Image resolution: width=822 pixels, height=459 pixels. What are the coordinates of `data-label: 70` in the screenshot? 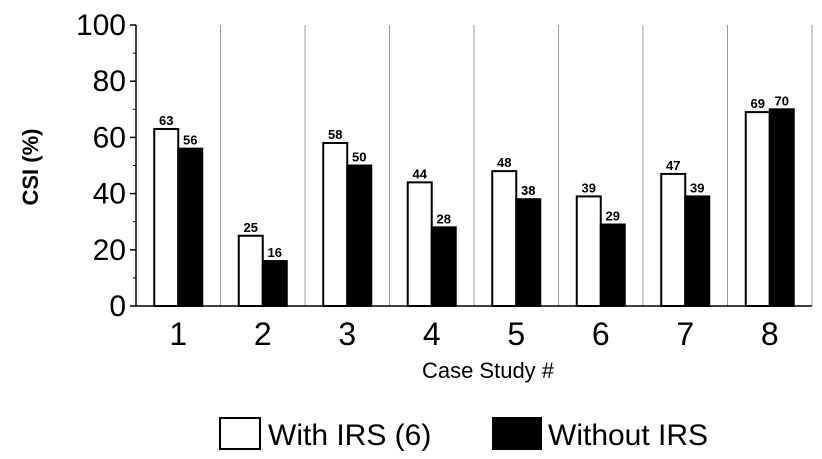 It's located at (782, 100).